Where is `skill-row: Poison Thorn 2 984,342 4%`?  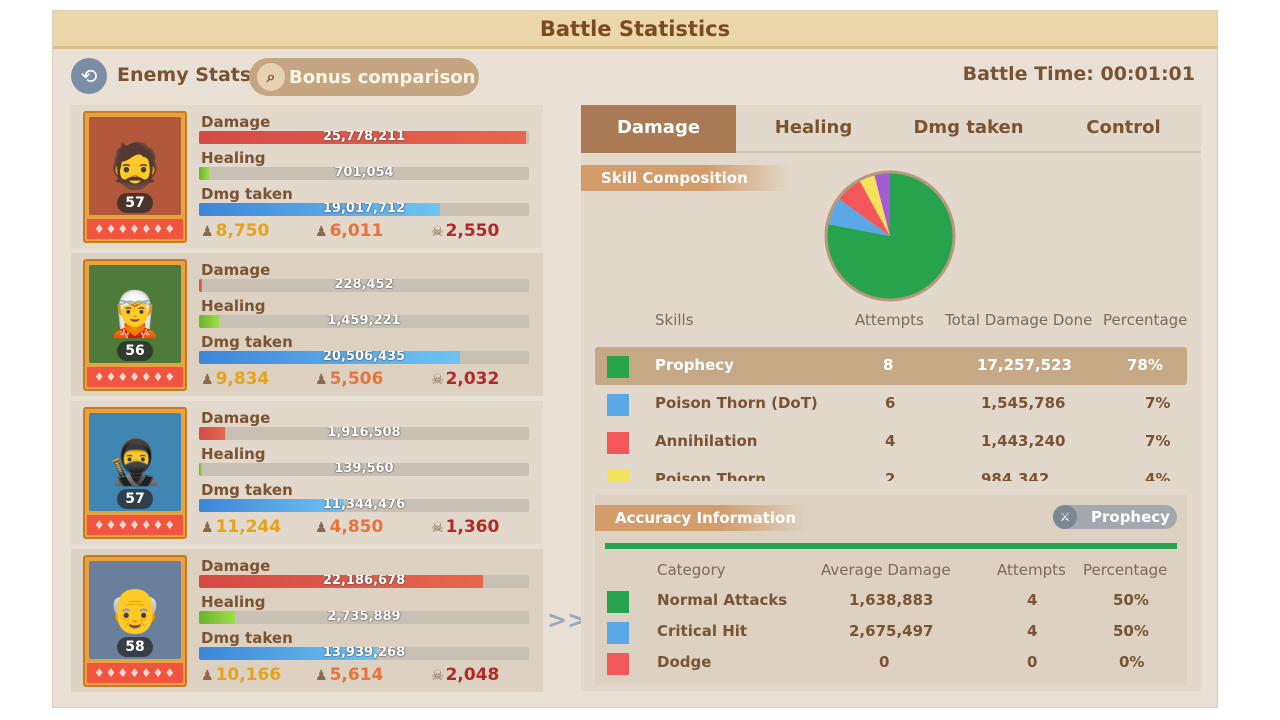 skill-row: Poison Thorn 2 984,342 4% is located at coordinates (891, 471).